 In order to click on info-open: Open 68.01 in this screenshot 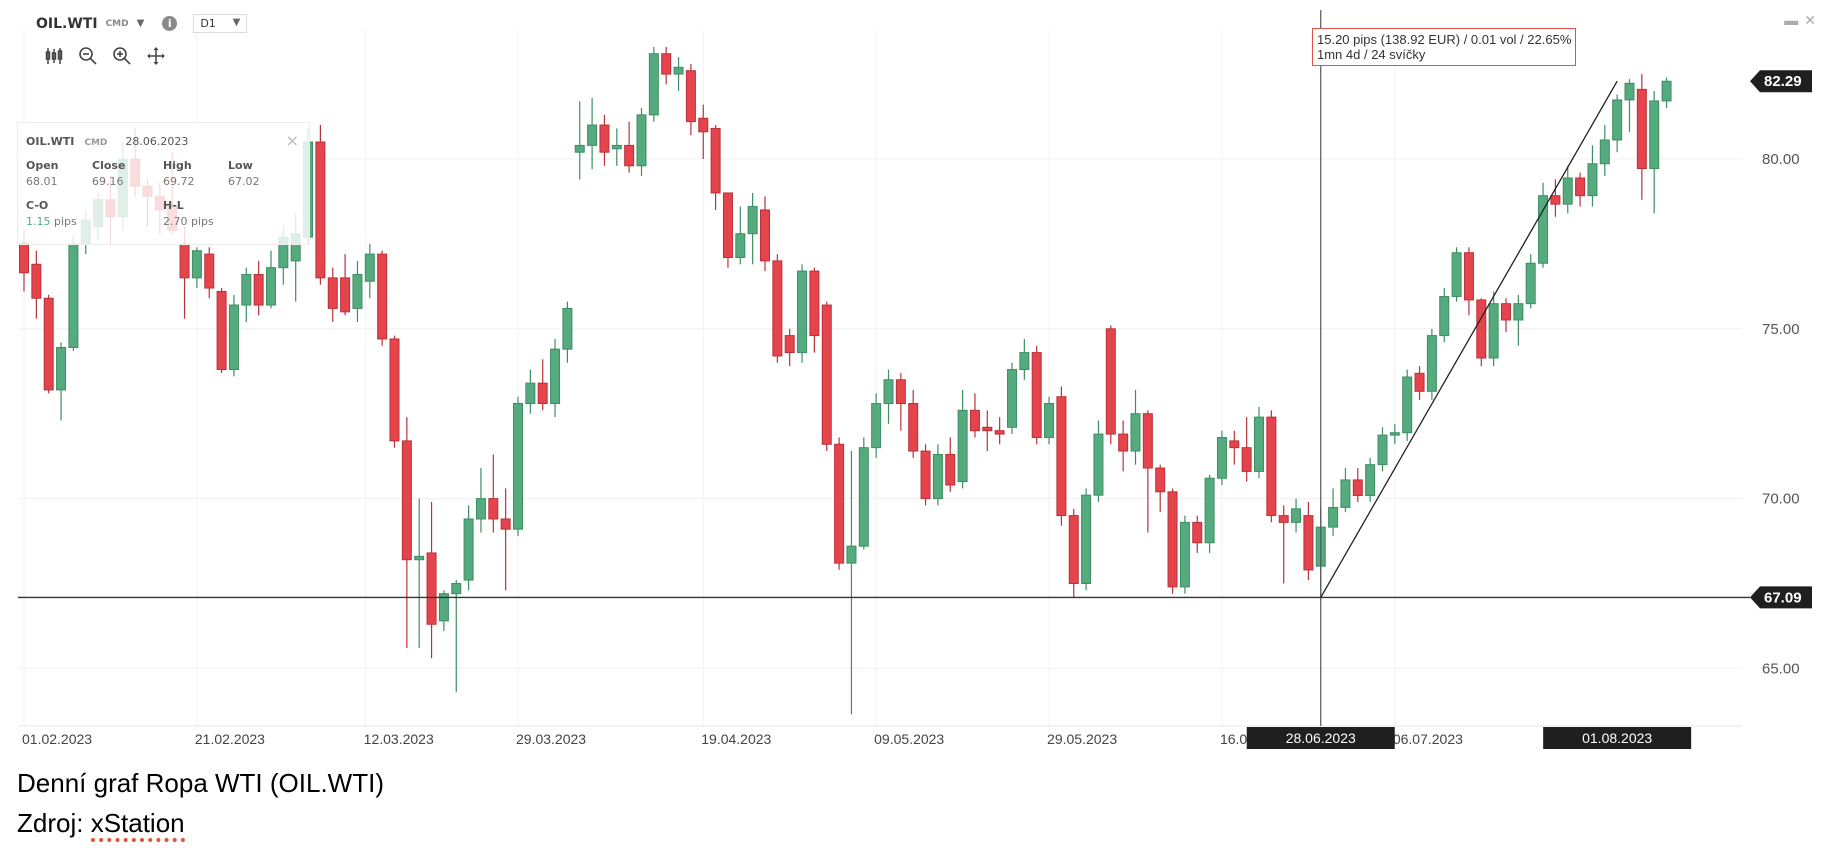, I will do `click(42, 173)`.